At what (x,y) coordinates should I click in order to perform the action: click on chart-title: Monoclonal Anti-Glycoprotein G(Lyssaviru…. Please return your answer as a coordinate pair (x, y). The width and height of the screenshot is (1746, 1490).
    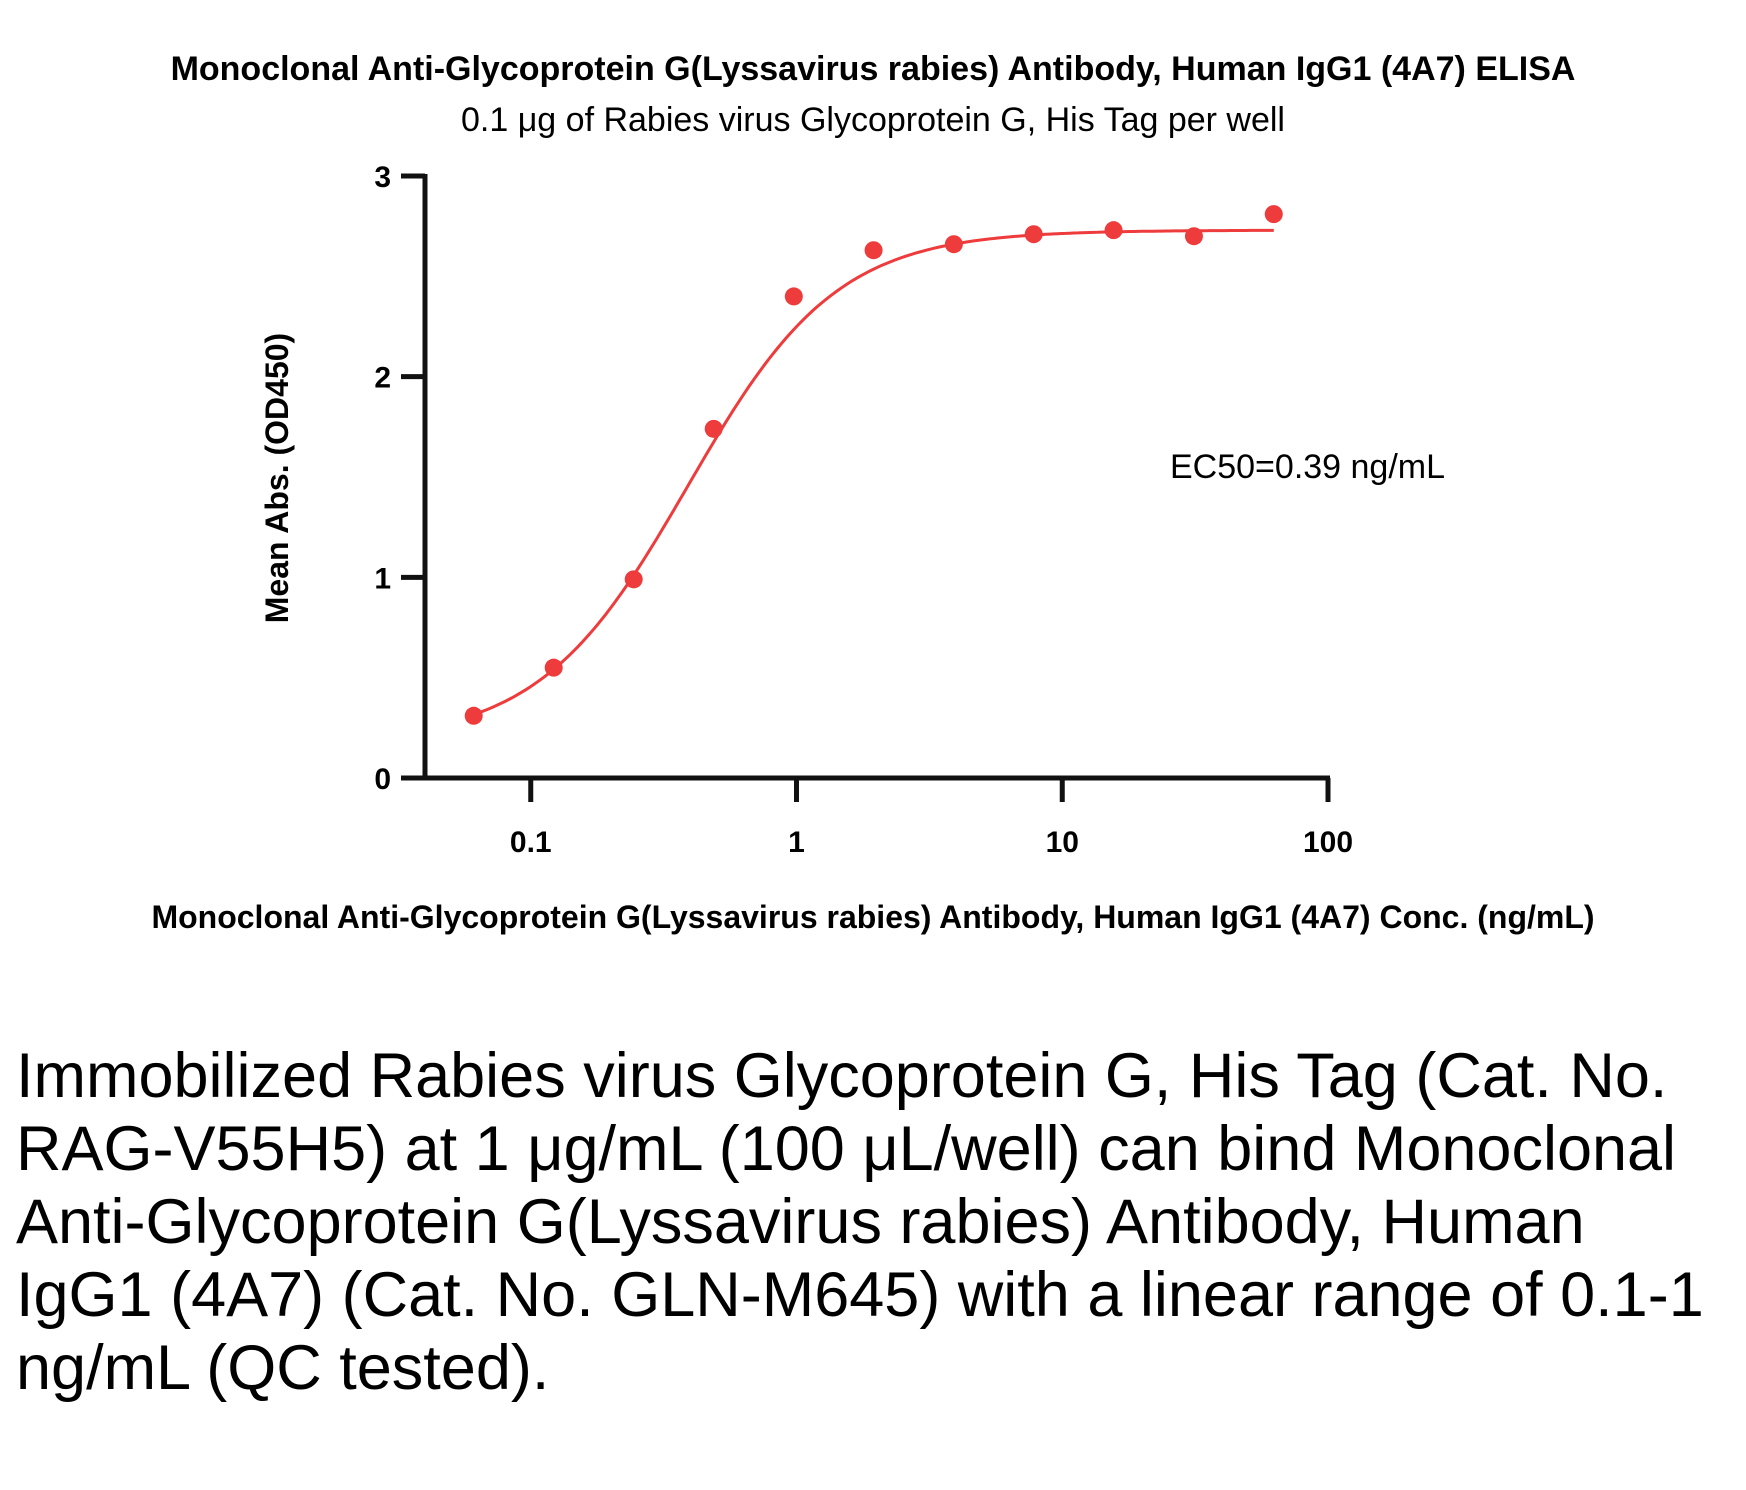
    Looking at the image, I should click on (873, 69).